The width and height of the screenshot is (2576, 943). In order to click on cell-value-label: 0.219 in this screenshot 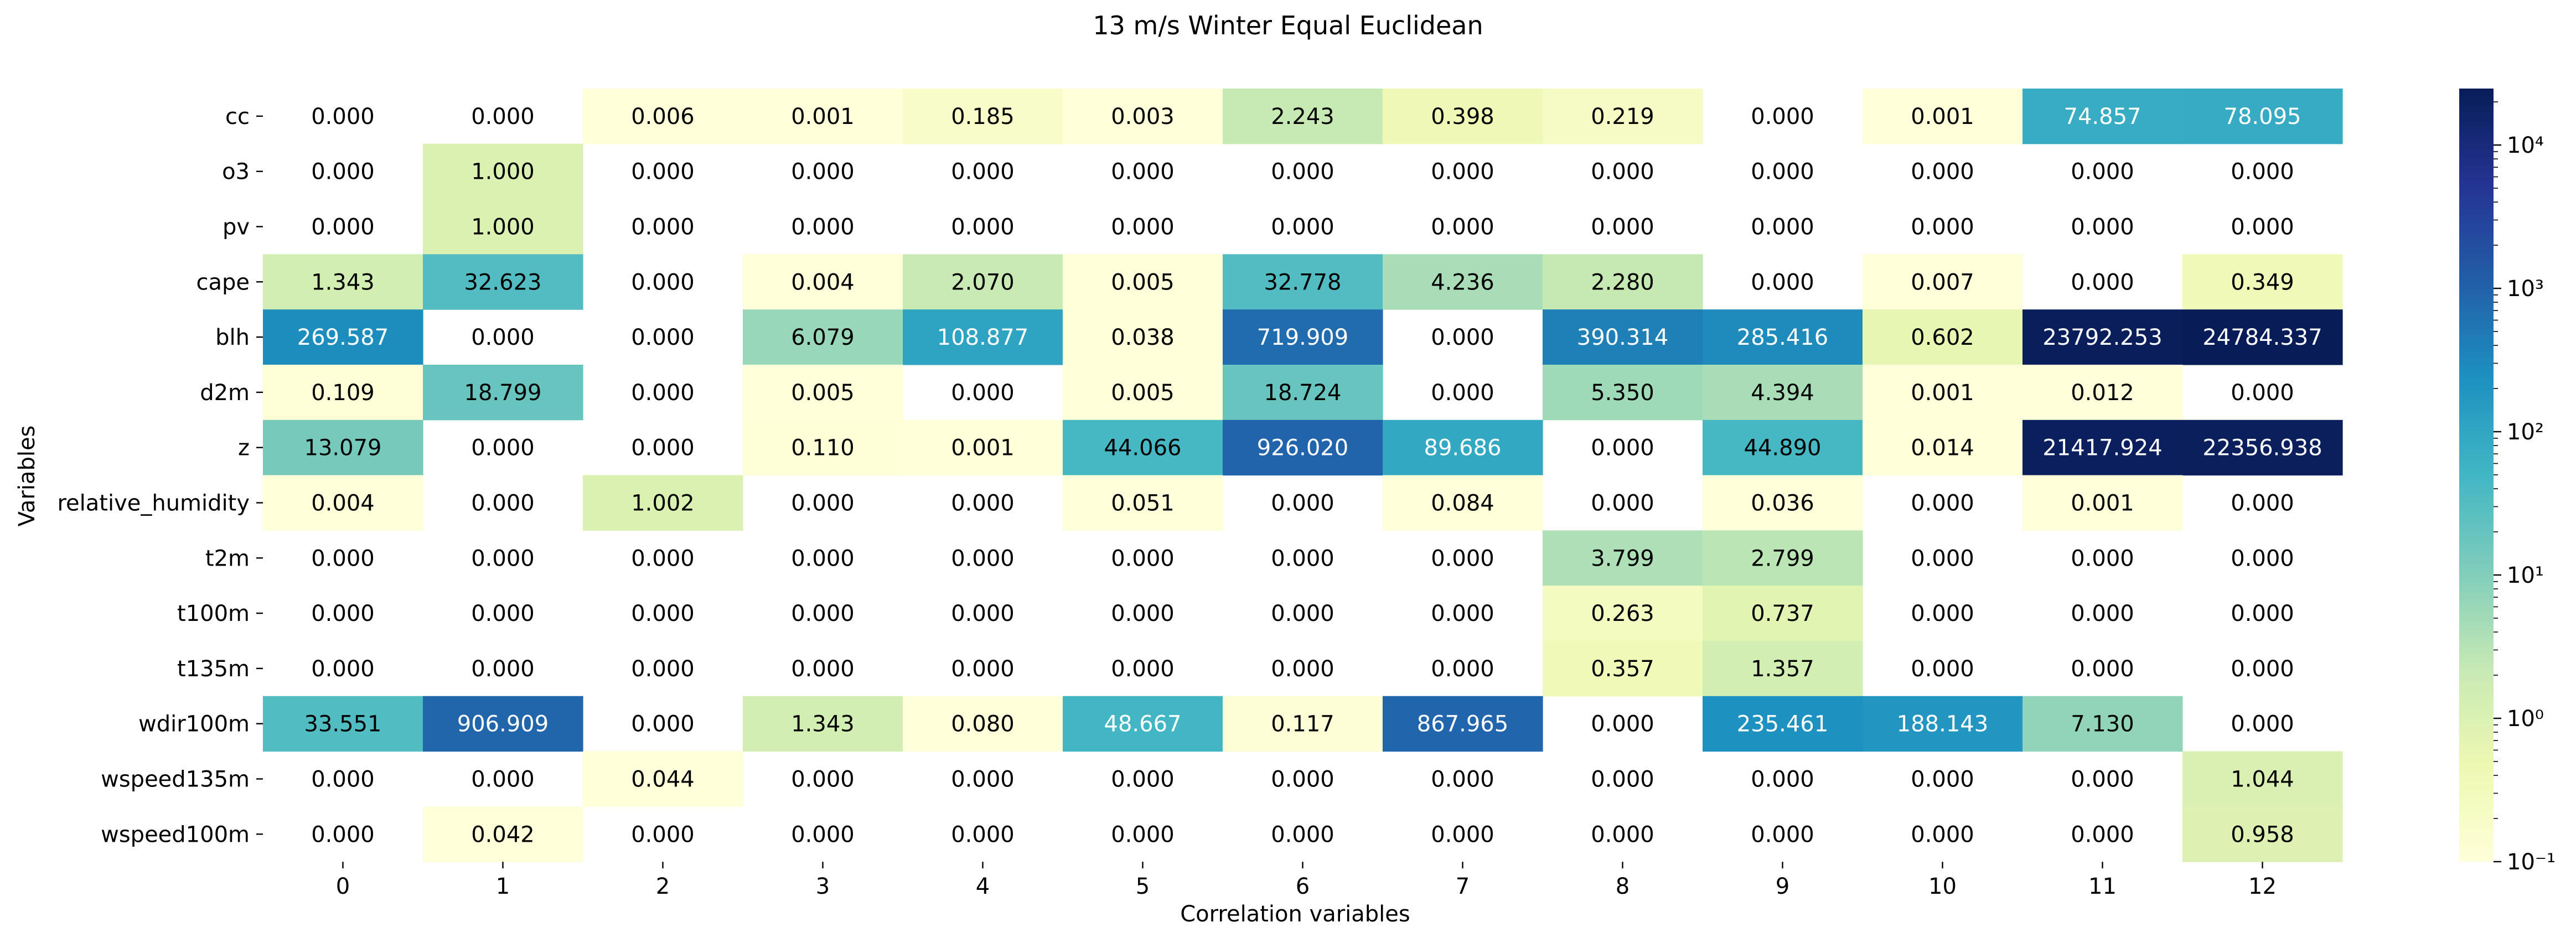, I will do `click(1622, 116)`.